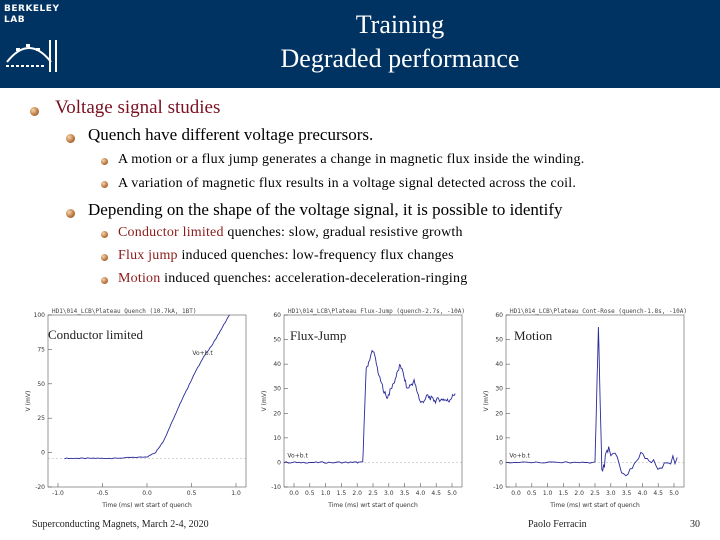 The image size is (720, 540). What do you see at coordinates (15, 20) in the screenshot?
I see `logo-line-2: LAB` at bounding box center [15, 20].